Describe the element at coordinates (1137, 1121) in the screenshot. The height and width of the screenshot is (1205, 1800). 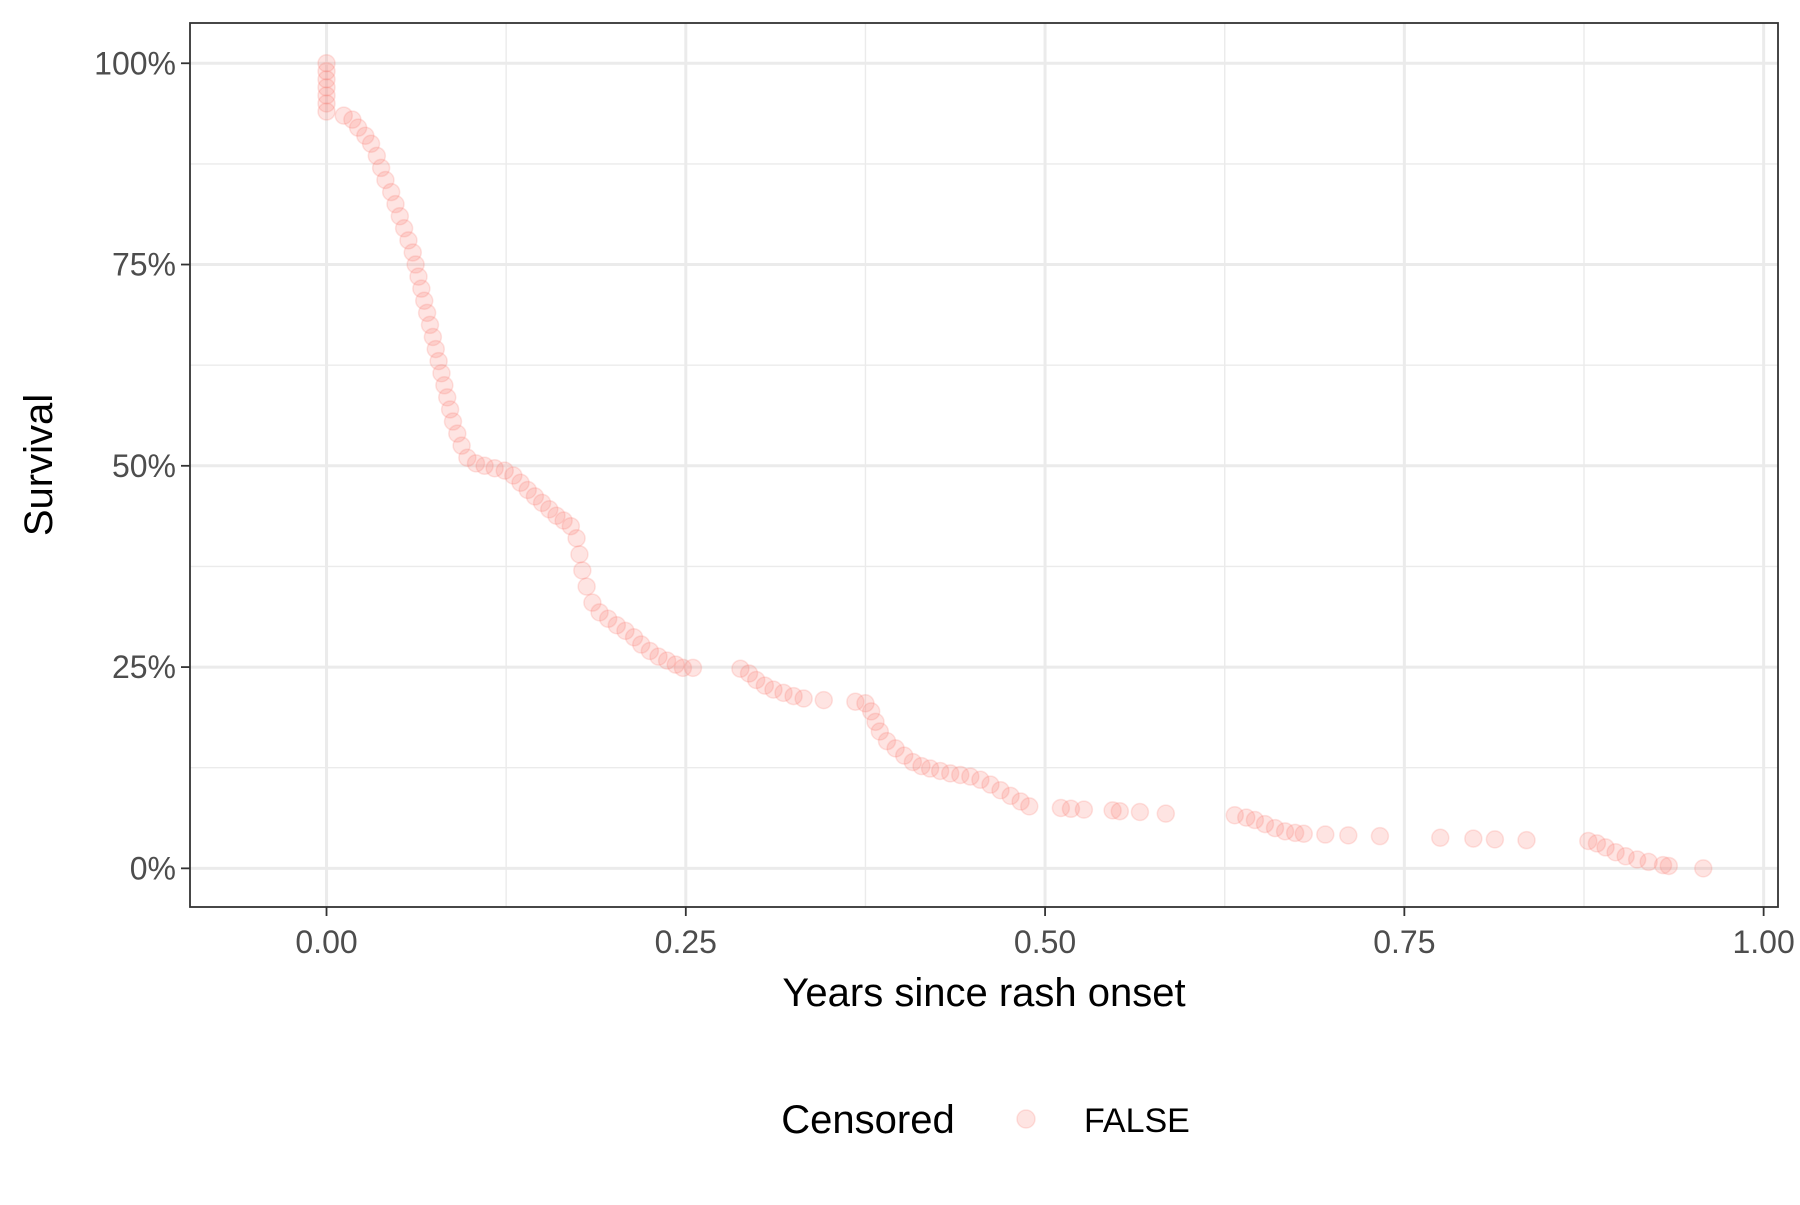
I see `legend-label-false: FALSE` at that location.